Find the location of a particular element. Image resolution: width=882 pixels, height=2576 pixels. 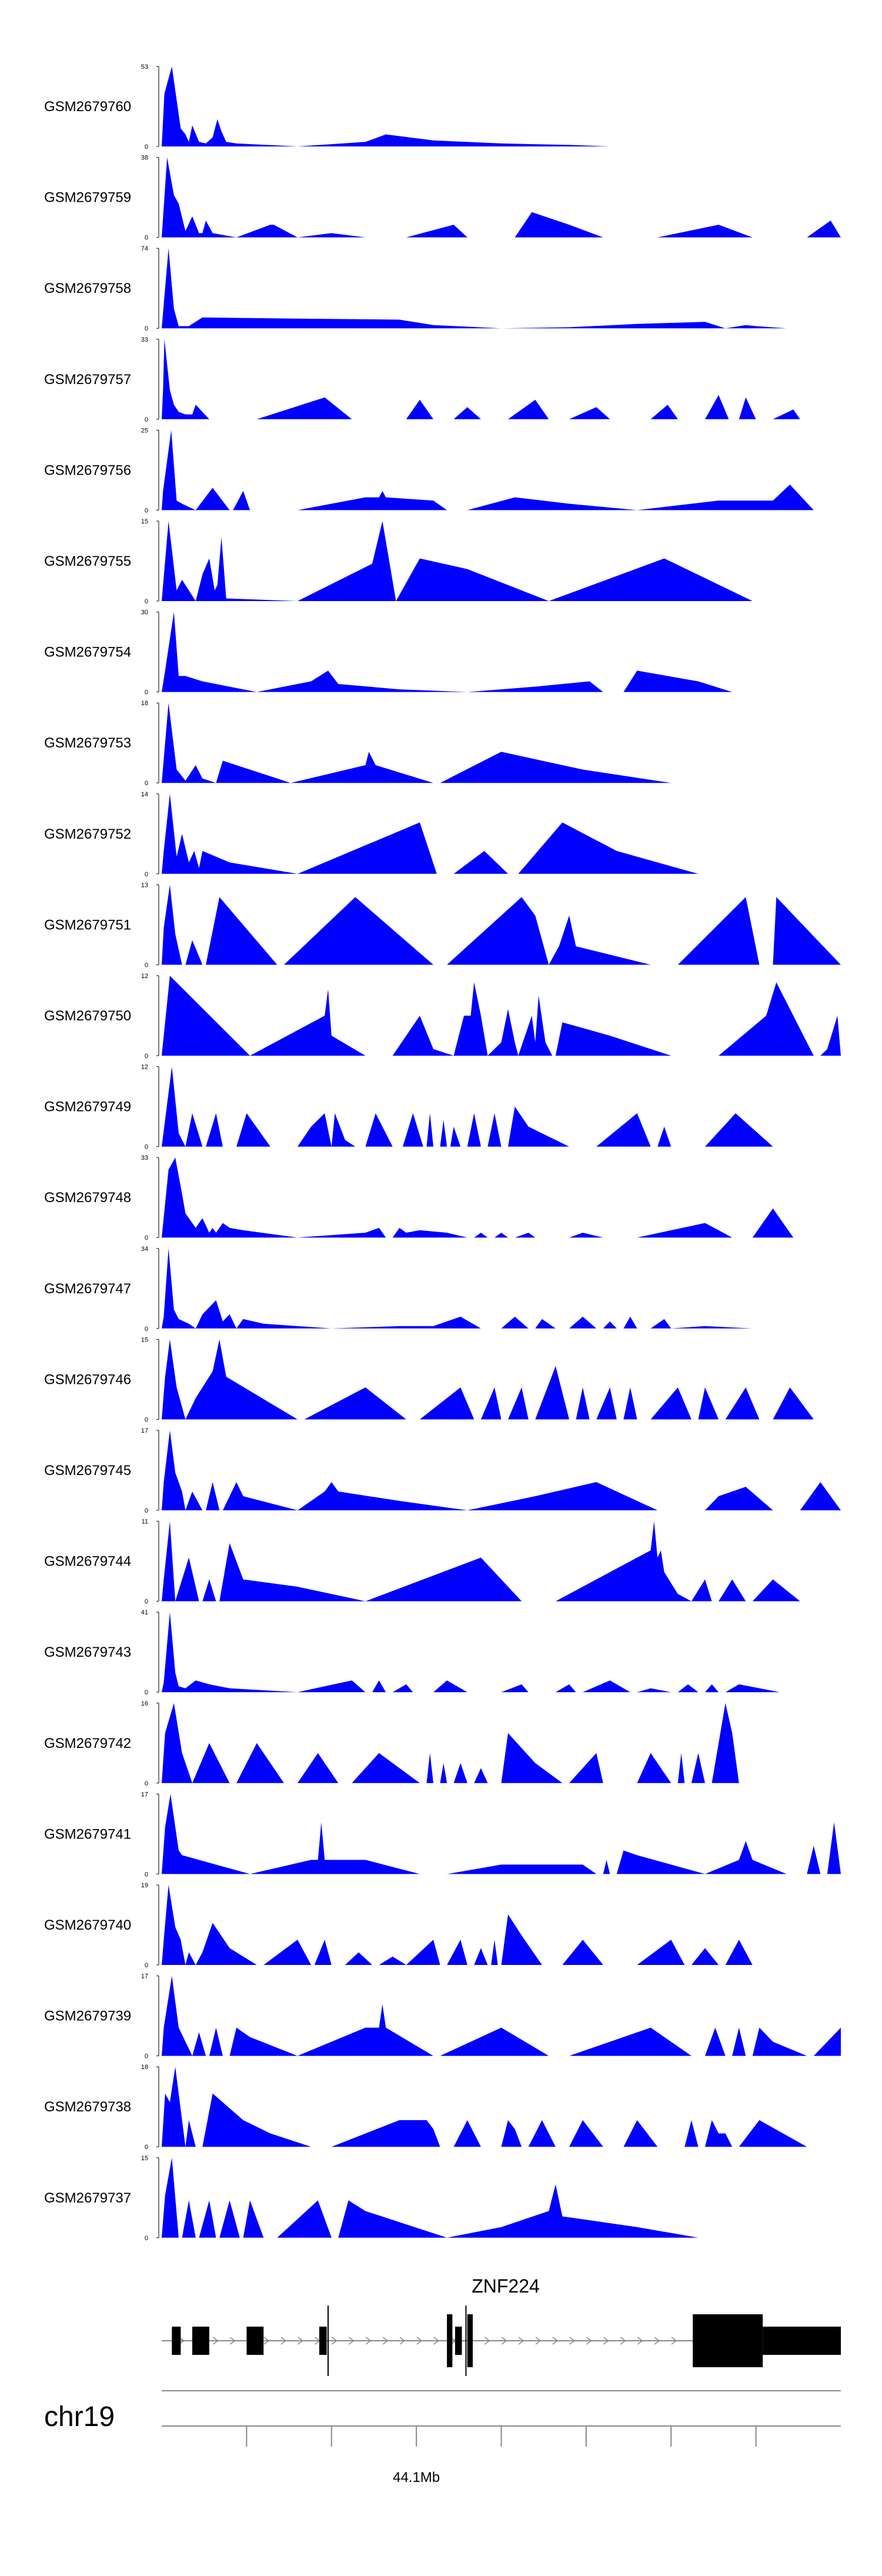

track-label: GSM2679753 is located at coordinates (87, 743).